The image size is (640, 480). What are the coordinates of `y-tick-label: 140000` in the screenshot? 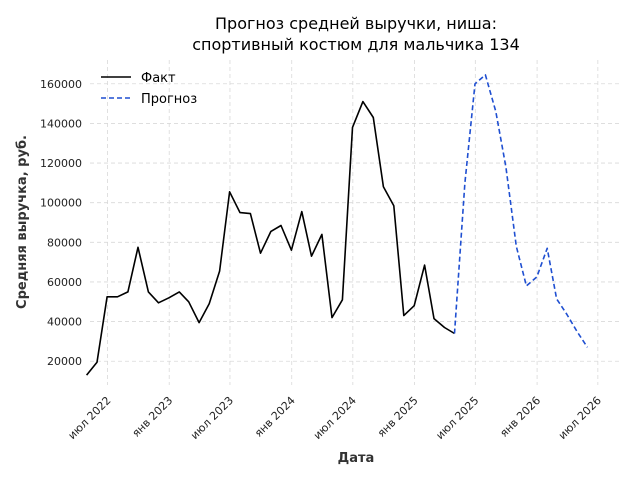 It's located at (61, 123).